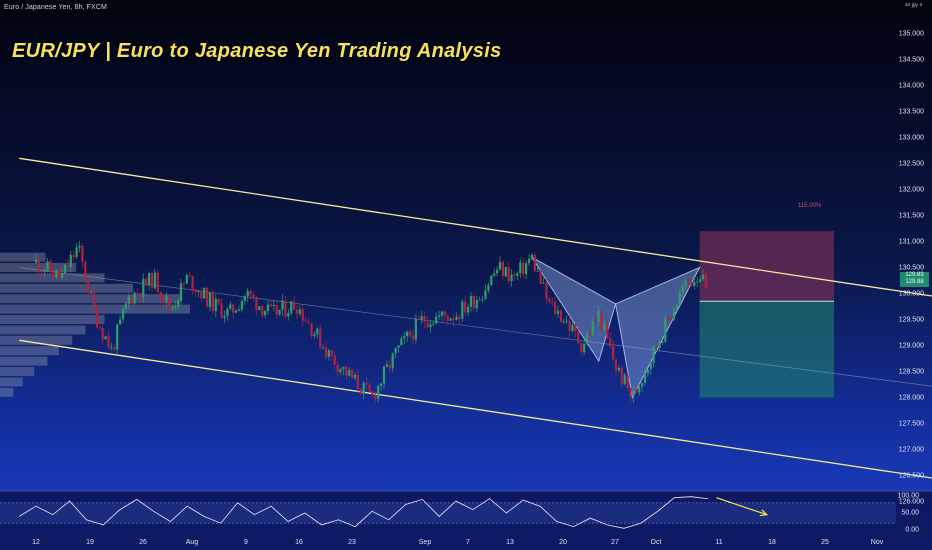 The height and width of the screenshot is (550, 932). What do you see at coordinates (90, 542) in the screenshot?
I see `x-tick-label: 19` at bounding box center [90, 542].